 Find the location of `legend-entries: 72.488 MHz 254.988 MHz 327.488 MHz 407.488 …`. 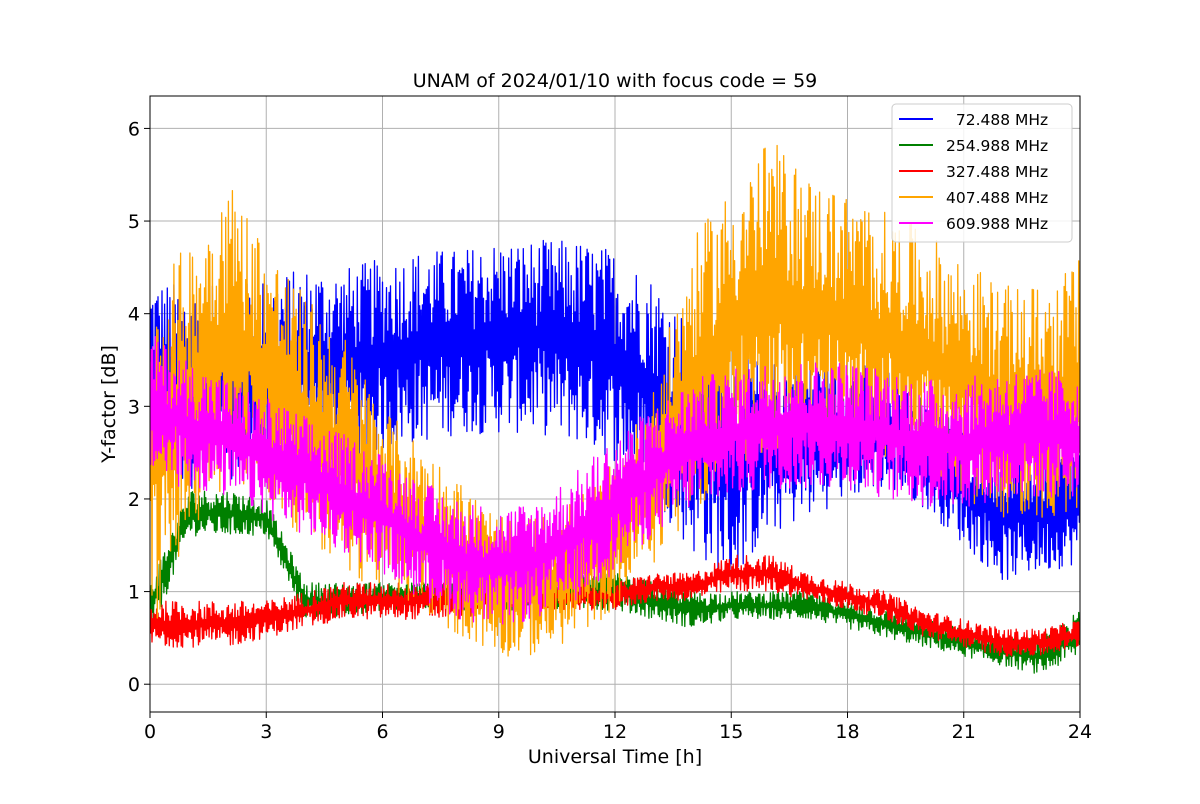

legend-entries: 72.488 MHz 254.988 MHz 327.488 MHz 407.488 … is located at coordinates (973, 172).